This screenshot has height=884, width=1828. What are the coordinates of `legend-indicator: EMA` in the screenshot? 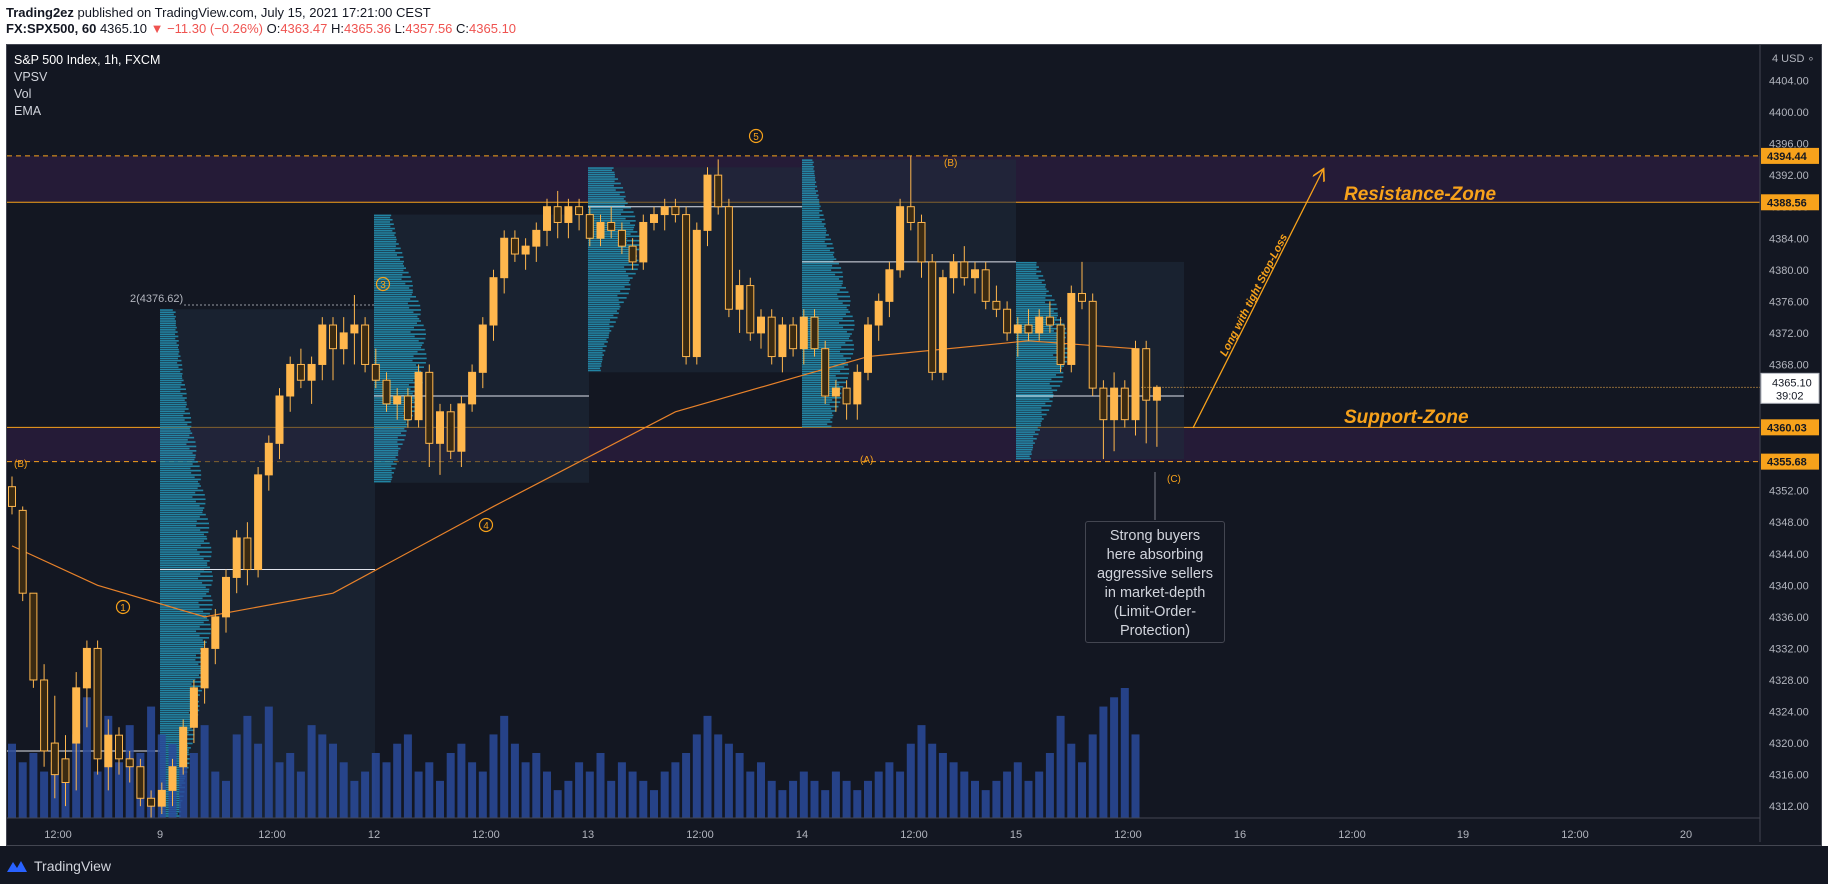 It's located at (28, 111).